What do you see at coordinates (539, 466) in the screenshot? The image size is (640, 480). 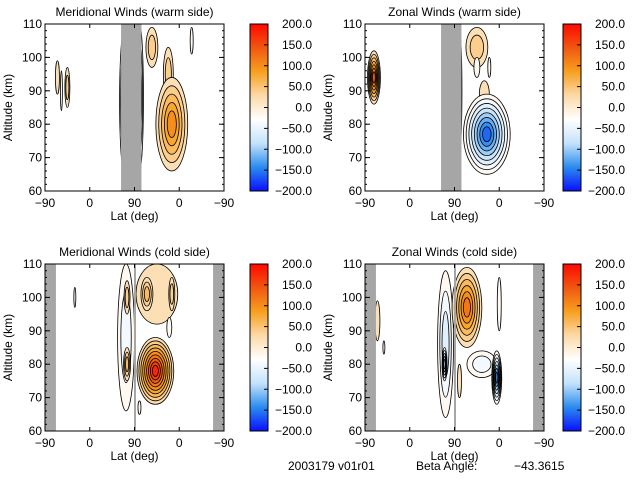 I see `footer-beta-value: −43.3615` at bounding box center [539, 466].